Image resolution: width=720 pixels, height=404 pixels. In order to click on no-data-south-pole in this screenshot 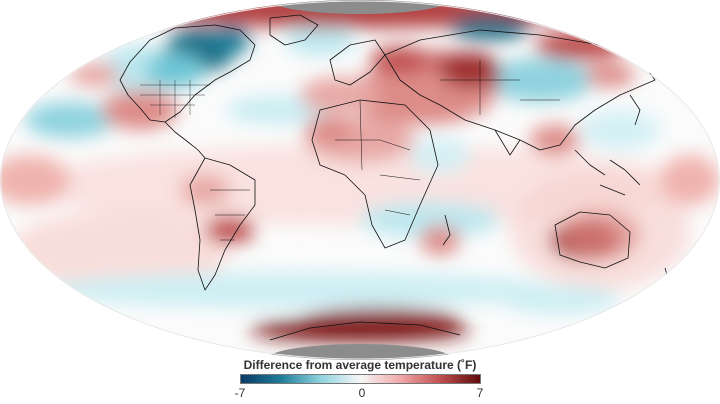, I will do `click(360, 352)`.